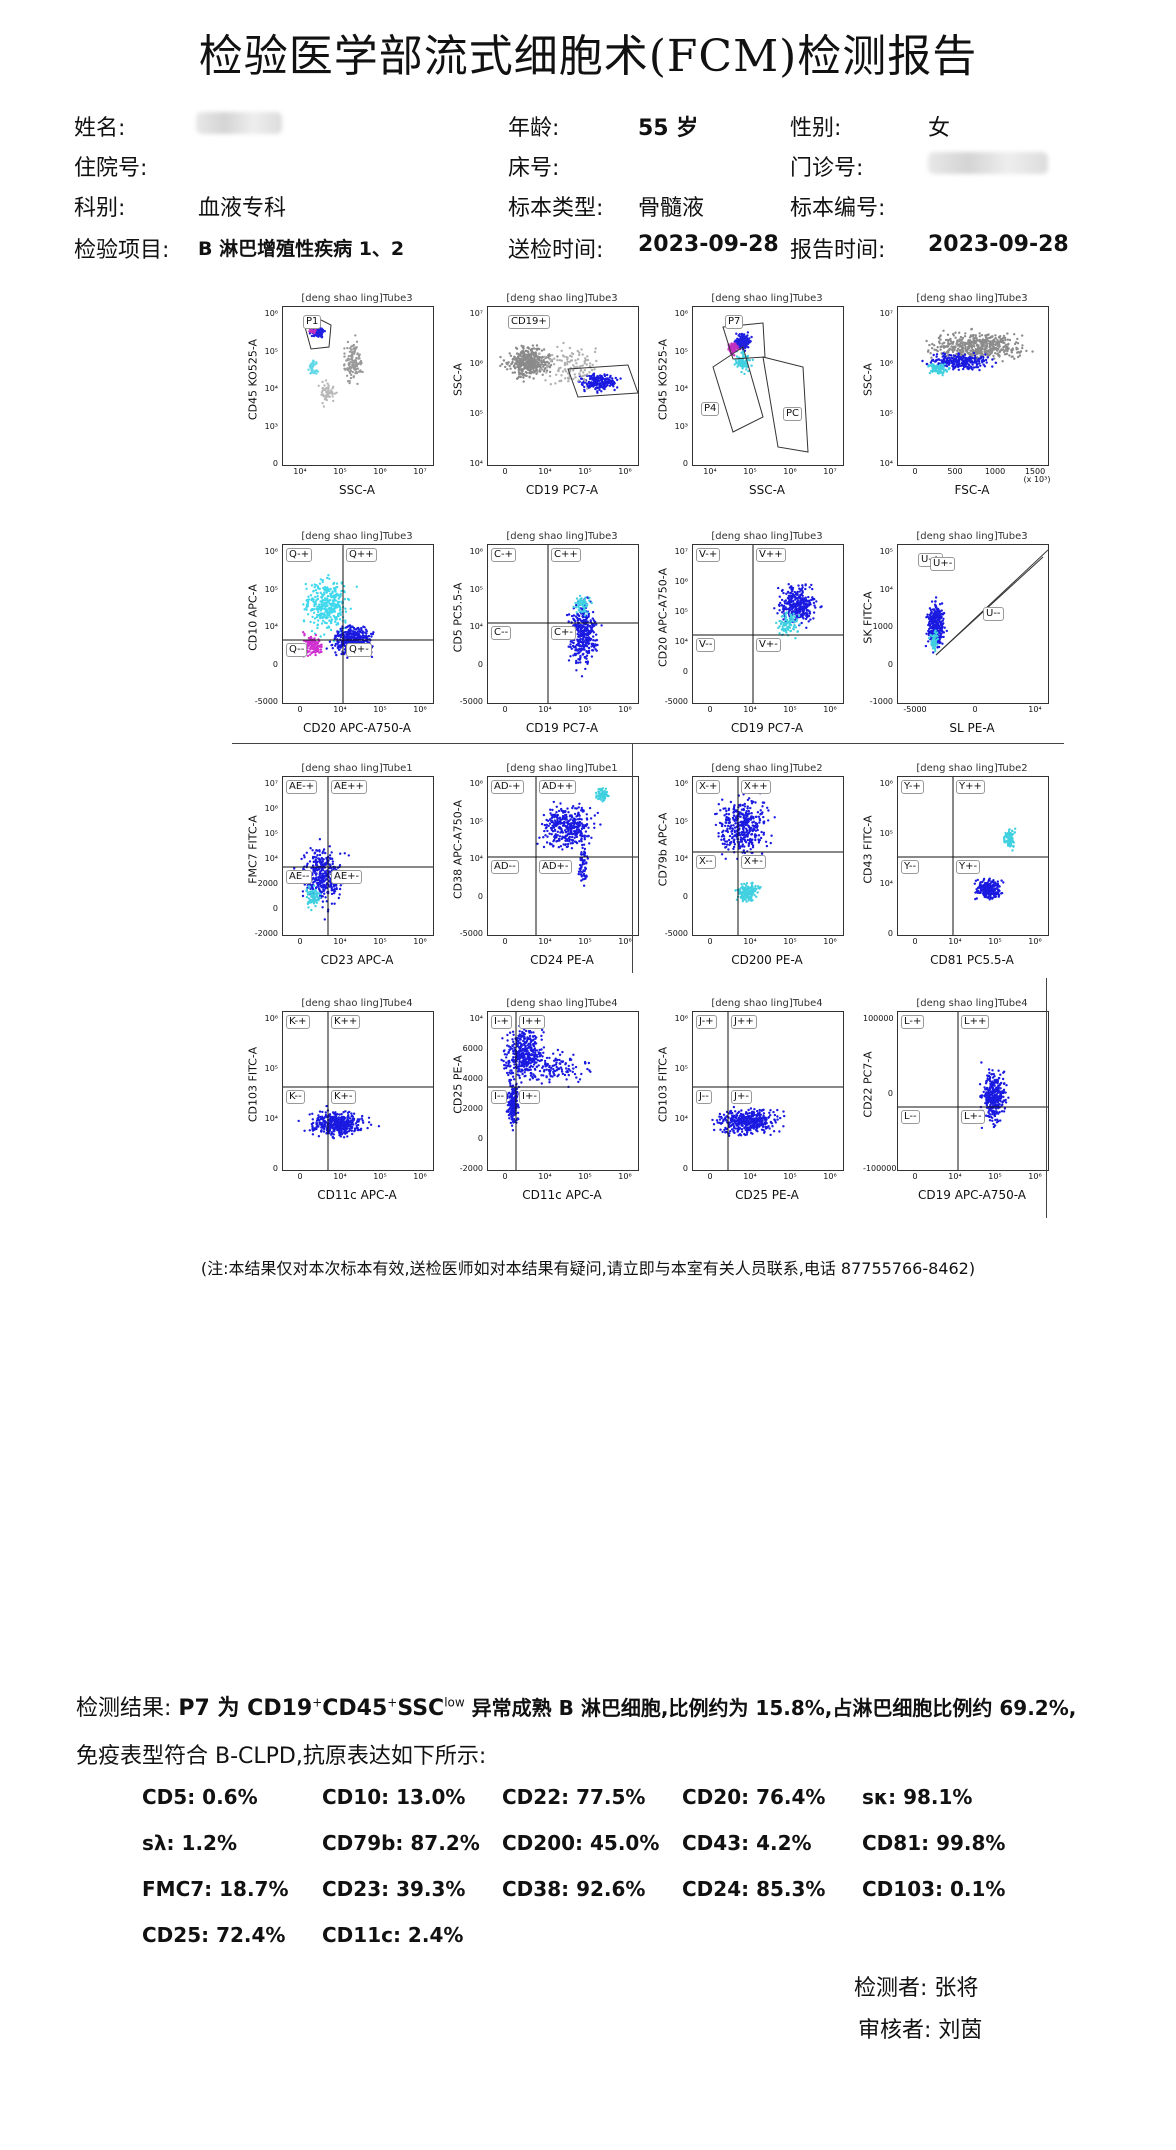 This screenshot has width=1176, height=2150. I want to click on y-tick-label: 0, so click(275, 908).